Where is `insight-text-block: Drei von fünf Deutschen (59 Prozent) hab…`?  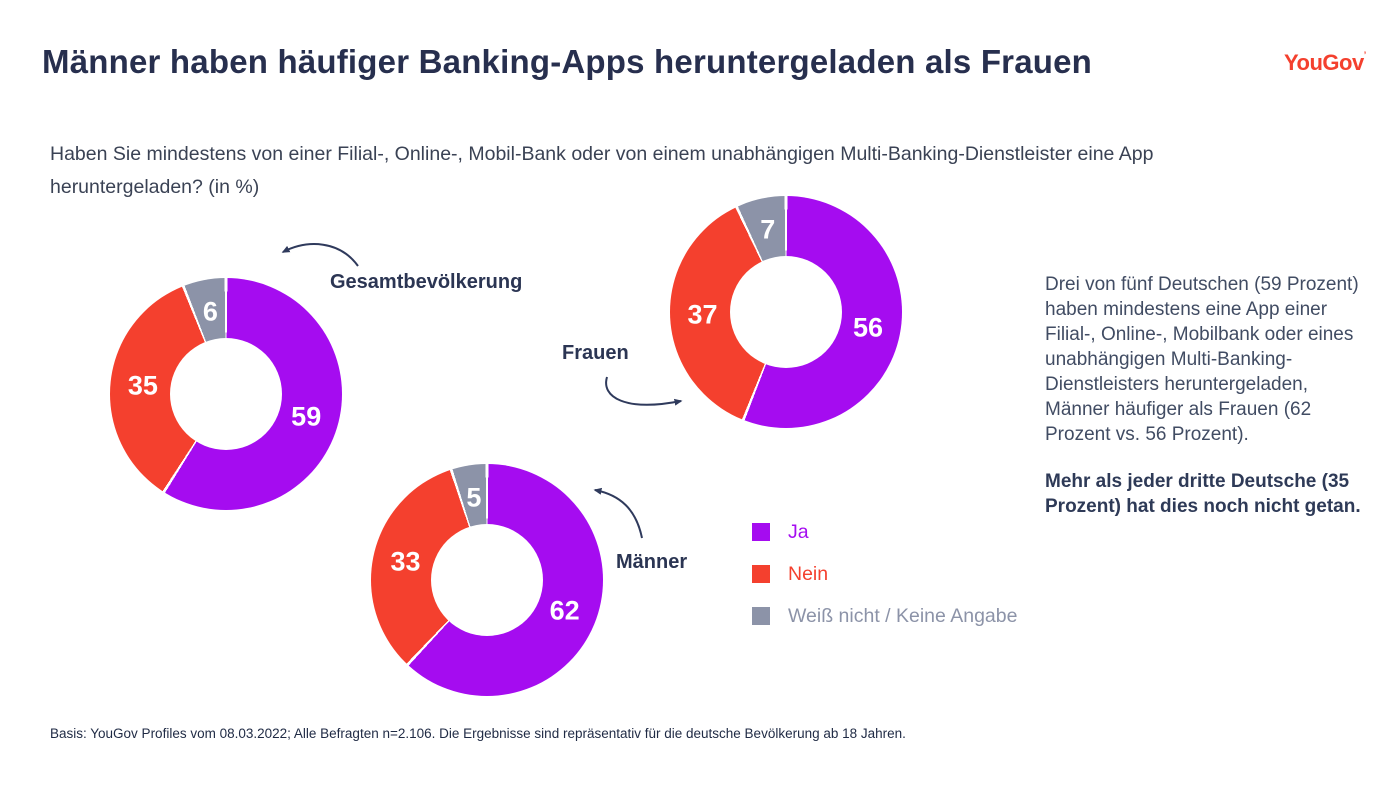
insight-text-block: Drei von fünf Deutschen (59 Prozent) hab… is located at coordinates (1204, 395).